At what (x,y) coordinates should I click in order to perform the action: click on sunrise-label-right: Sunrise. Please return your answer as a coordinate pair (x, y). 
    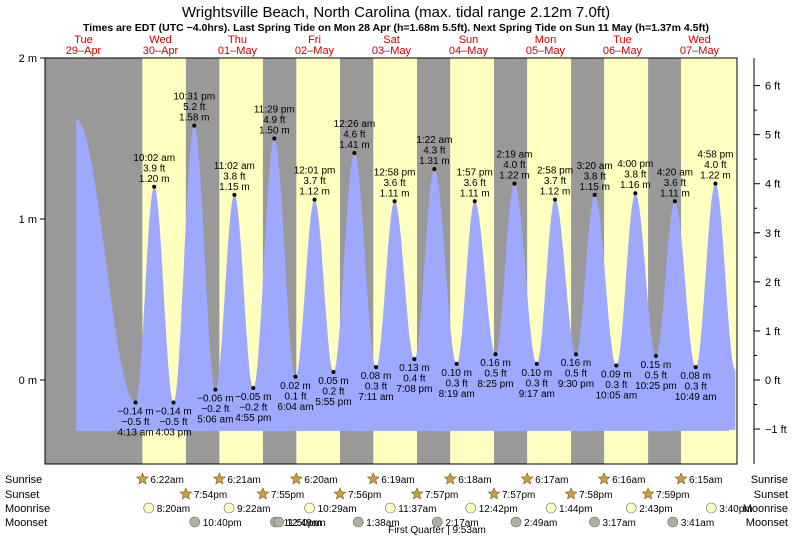
    Looking at the image, I should click on (769, 480).